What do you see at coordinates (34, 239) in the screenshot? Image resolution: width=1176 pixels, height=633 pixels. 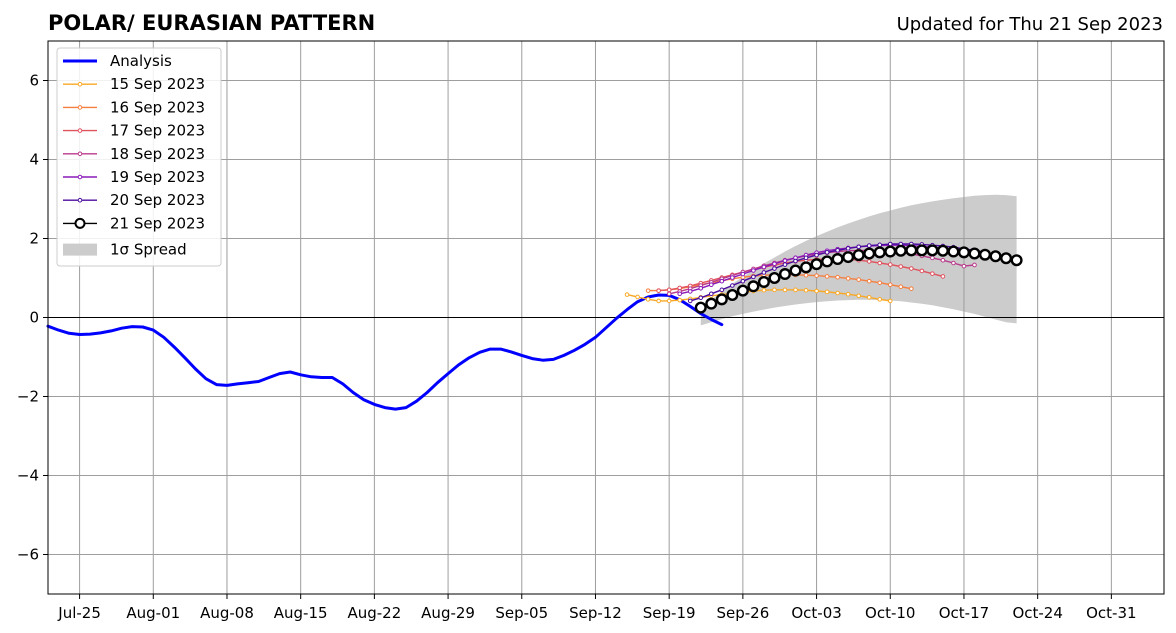 I see `y-tick-label: 2` at bounding box center [34, 239].